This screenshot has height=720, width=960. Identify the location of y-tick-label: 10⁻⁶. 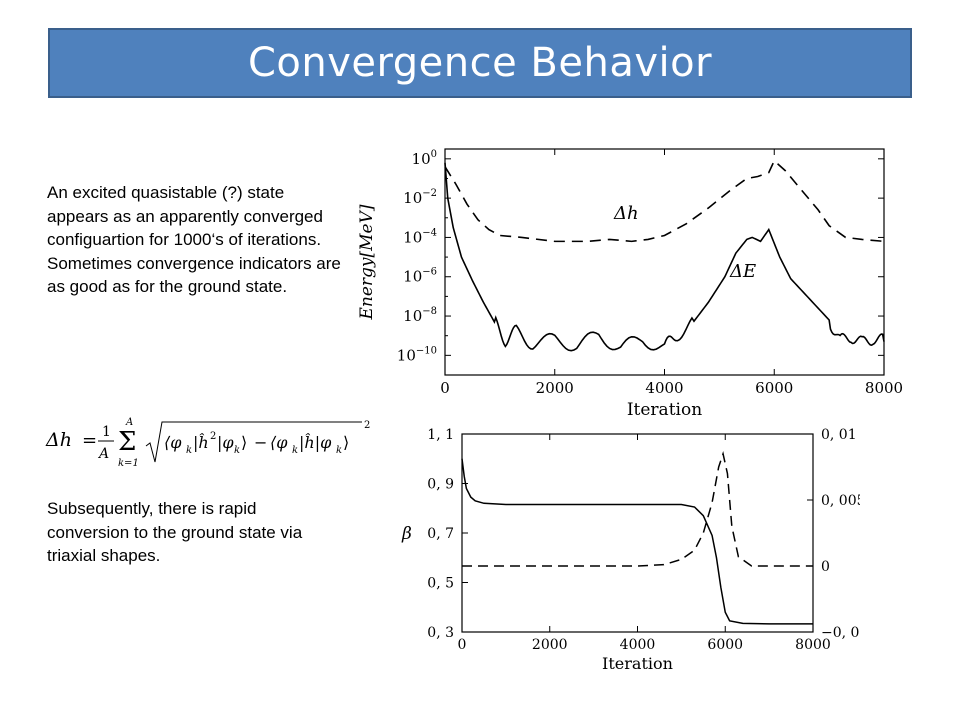
(420, 276).